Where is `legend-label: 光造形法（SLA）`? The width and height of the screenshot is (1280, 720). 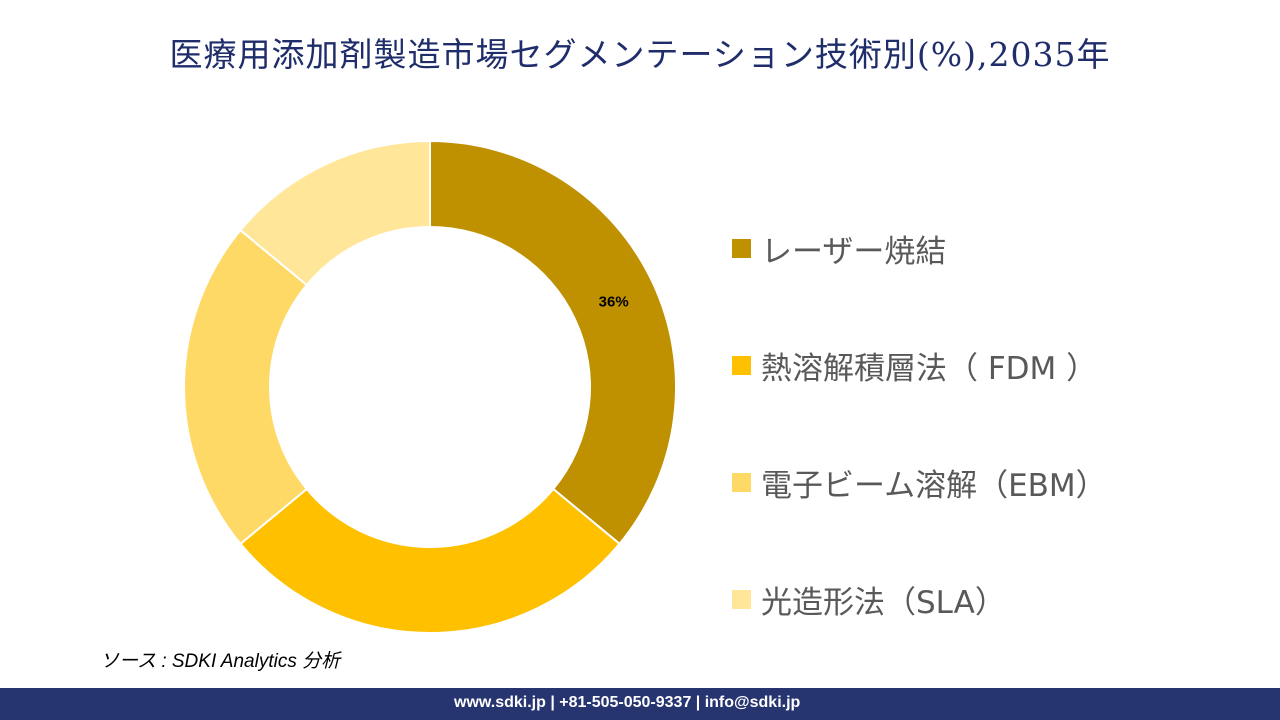 legend-label: 光造形法（SLA） is located at coordinates (883, 603).